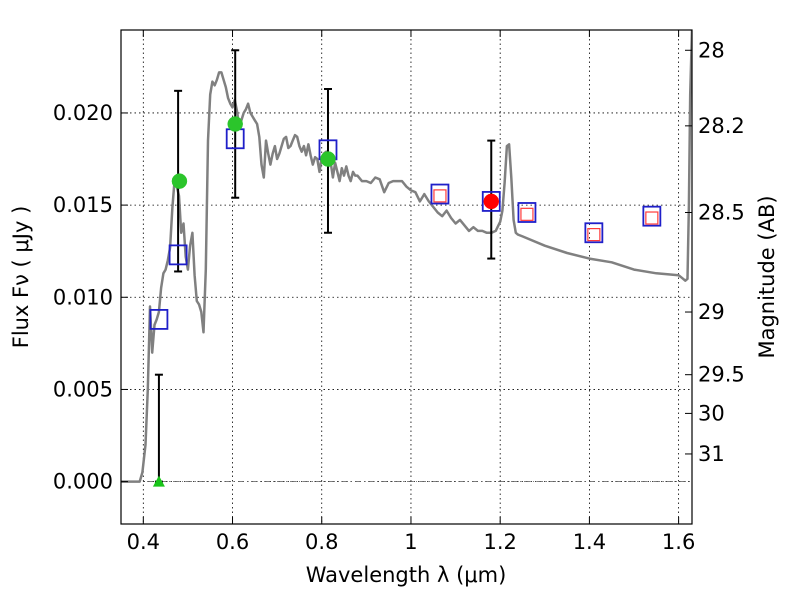 This screenshot has width=800, height=600. I want to click on y2-tick-label: 28.5, so click(721, 212).